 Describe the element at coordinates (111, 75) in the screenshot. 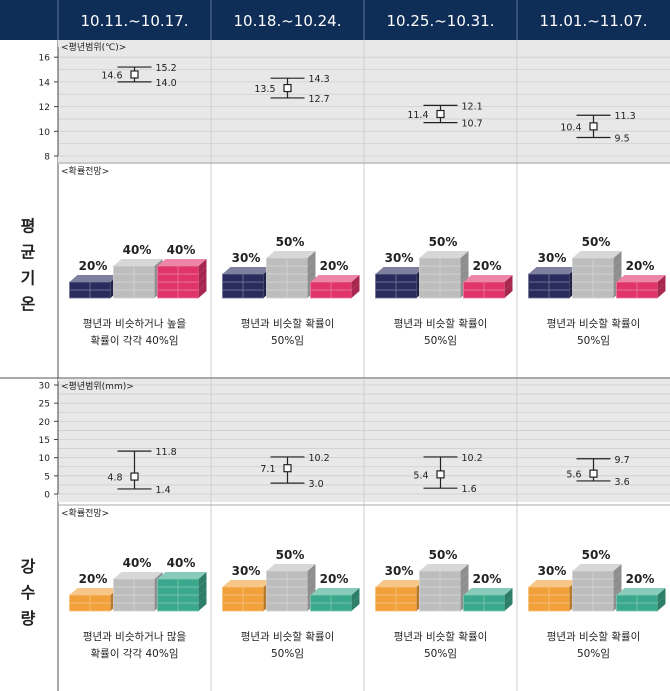

I see `mean-value-label: 14.6` at that location.